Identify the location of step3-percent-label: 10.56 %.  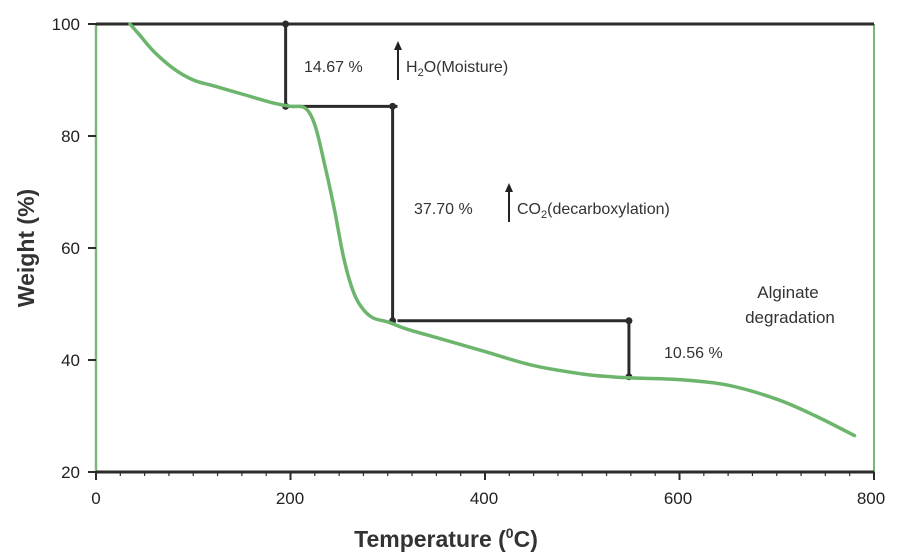
(693, 353).